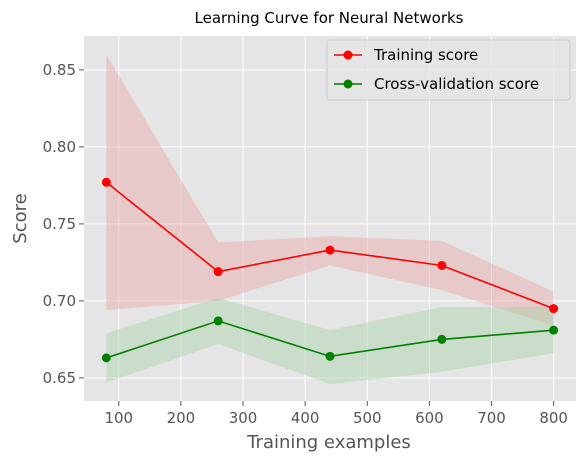  What do you see at coordinates (429, 418) in the screenshot?
I see `x-tick-label: 600` at bounding box center [429, 418].